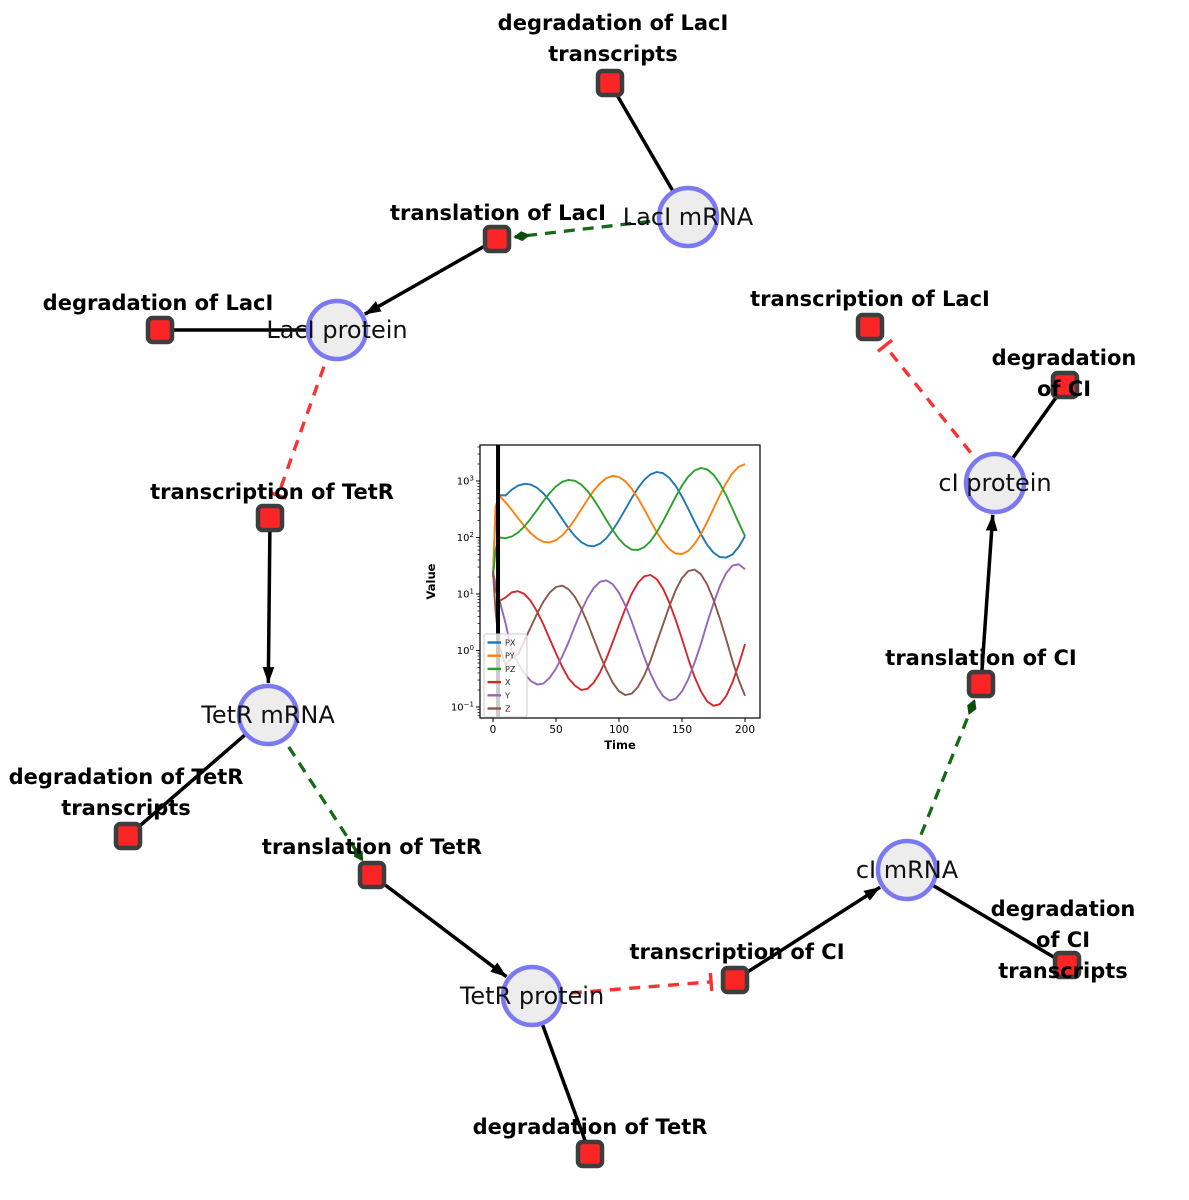 The width and height of the screenshot is (1189, 1200). I want to click on species-label-tetr-protein: TetR protein, so click(532, 996).